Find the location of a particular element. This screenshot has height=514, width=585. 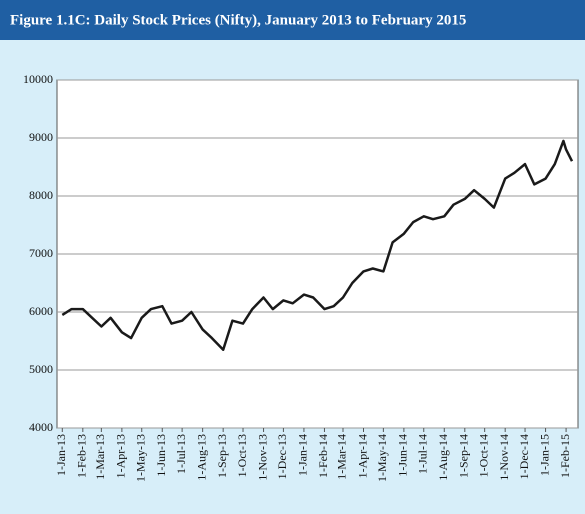

x-tick-label: 1-Nov-14 is located at coordinates (504, 457).